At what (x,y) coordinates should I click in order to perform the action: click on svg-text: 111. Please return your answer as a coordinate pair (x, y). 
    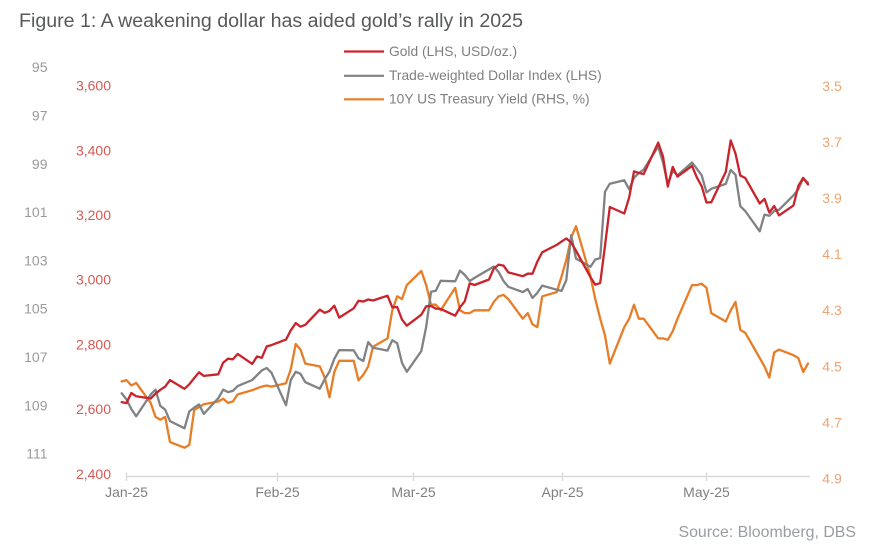
    Looking at the image, I should click on (36, 454).